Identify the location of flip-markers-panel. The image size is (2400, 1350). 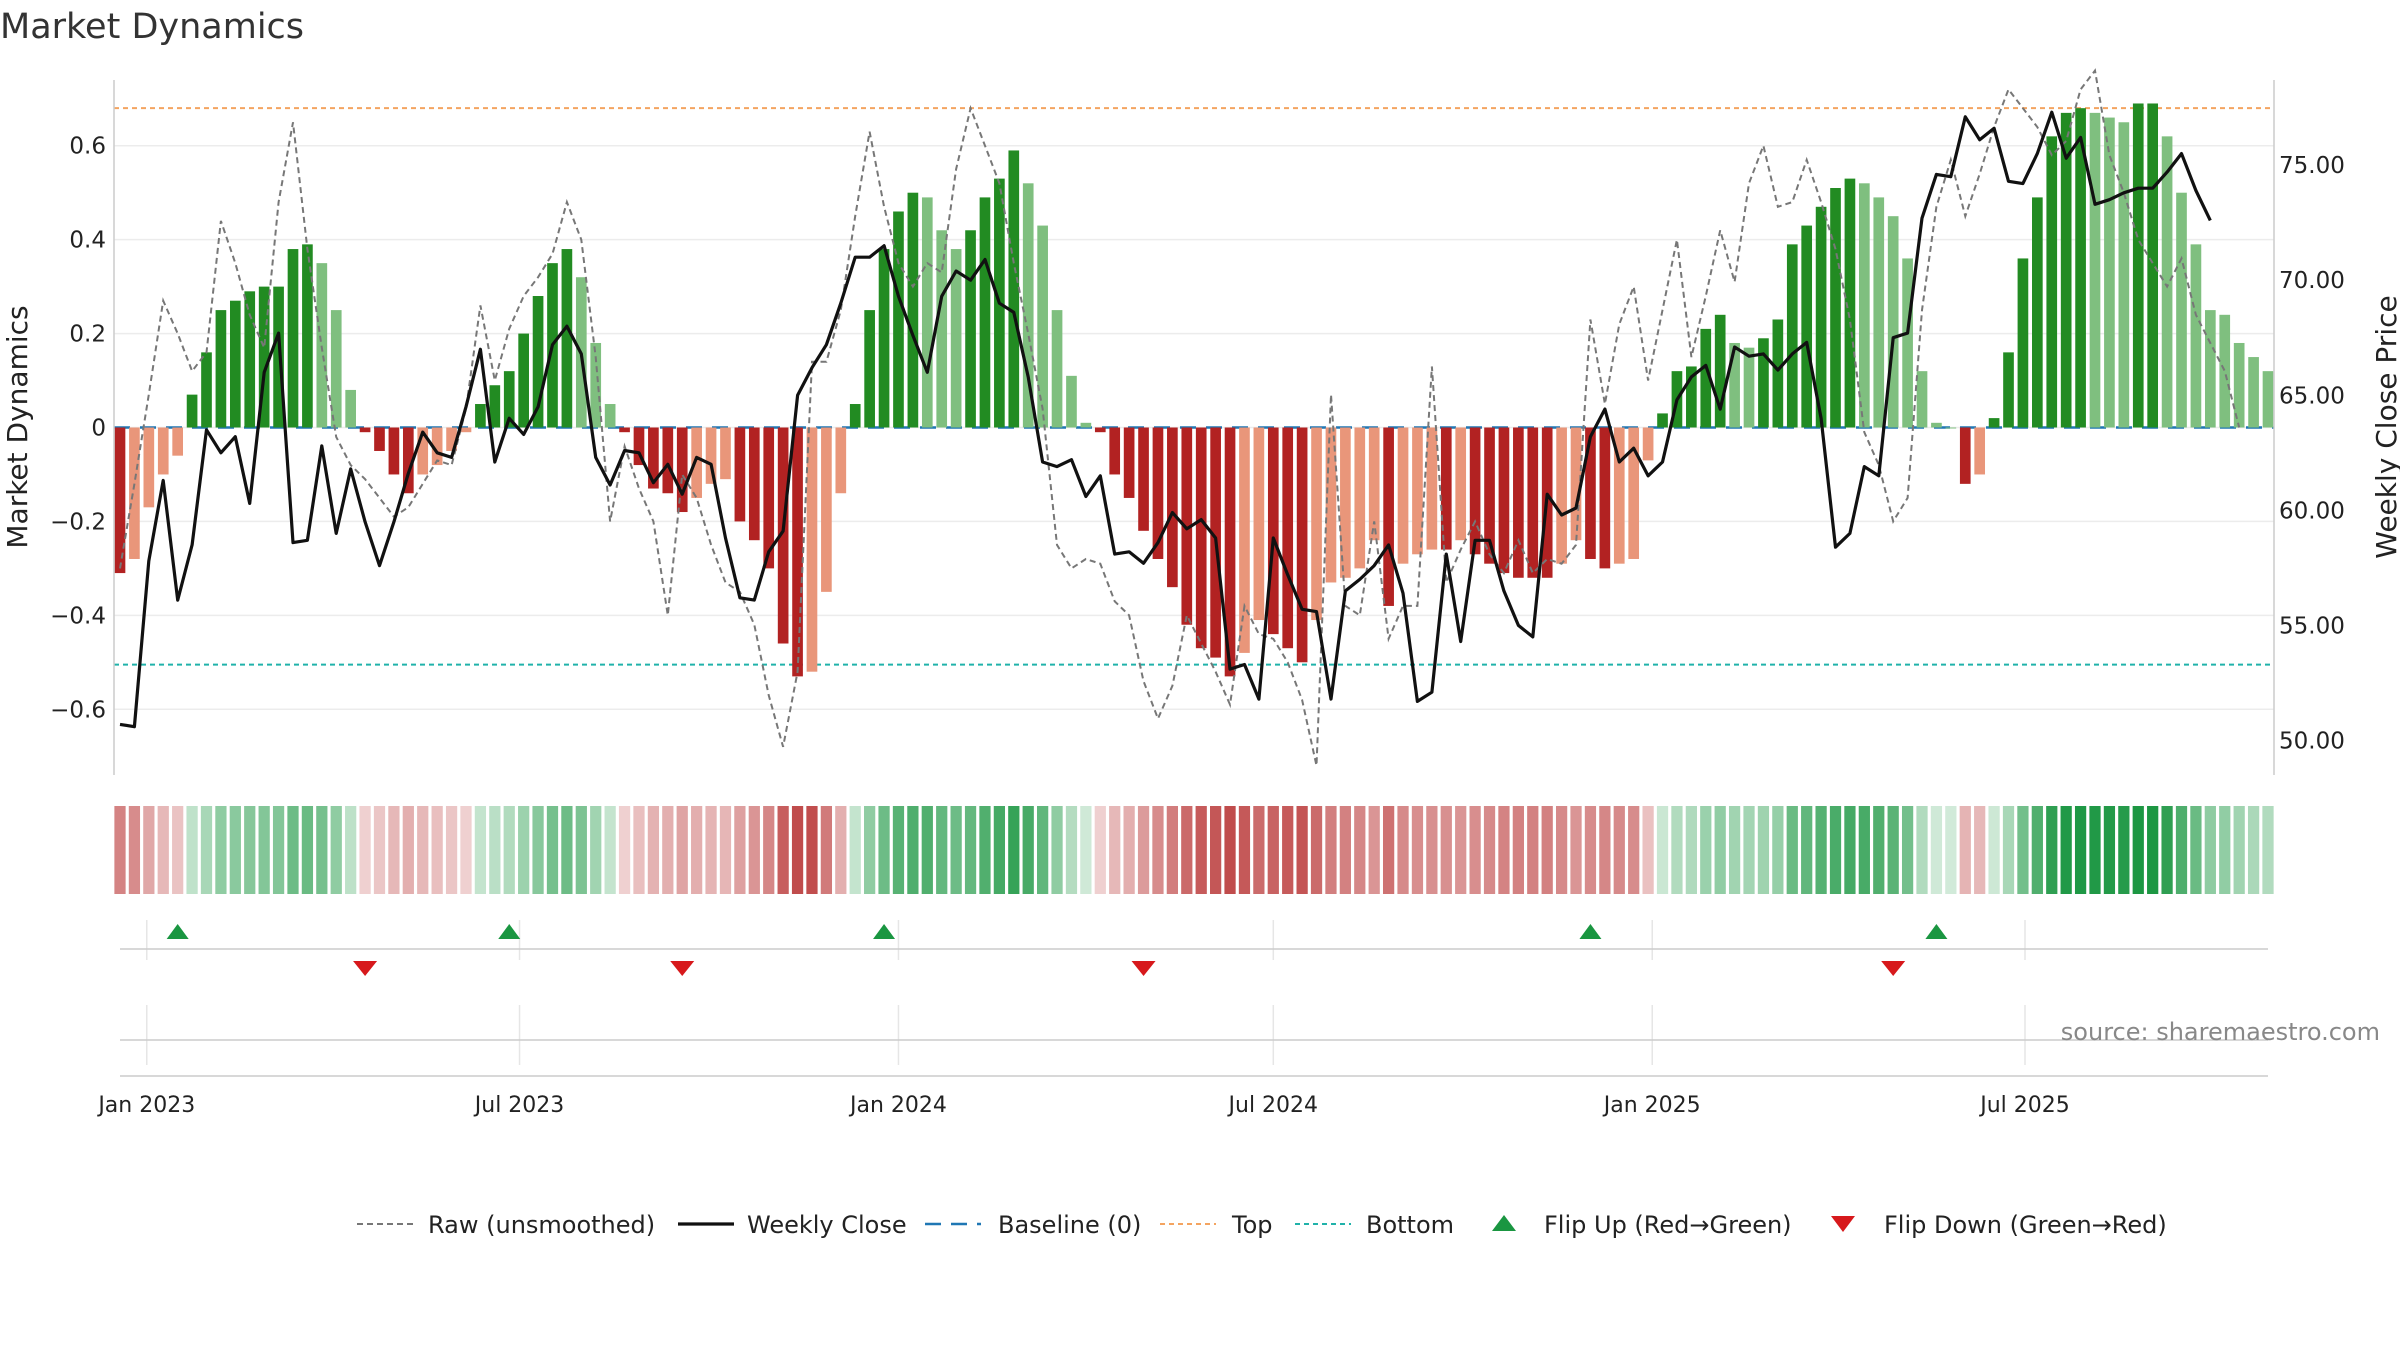
(1194, 950).